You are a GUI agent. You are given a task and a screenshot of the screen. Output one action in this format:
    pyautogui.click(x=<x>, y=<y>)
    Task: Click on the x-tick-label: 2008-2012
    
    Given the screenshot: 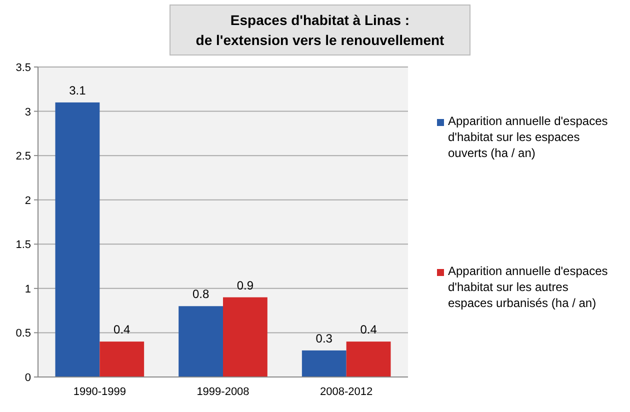 What is the action you would take?
    pyautogui.click(x=346, y=392)
    